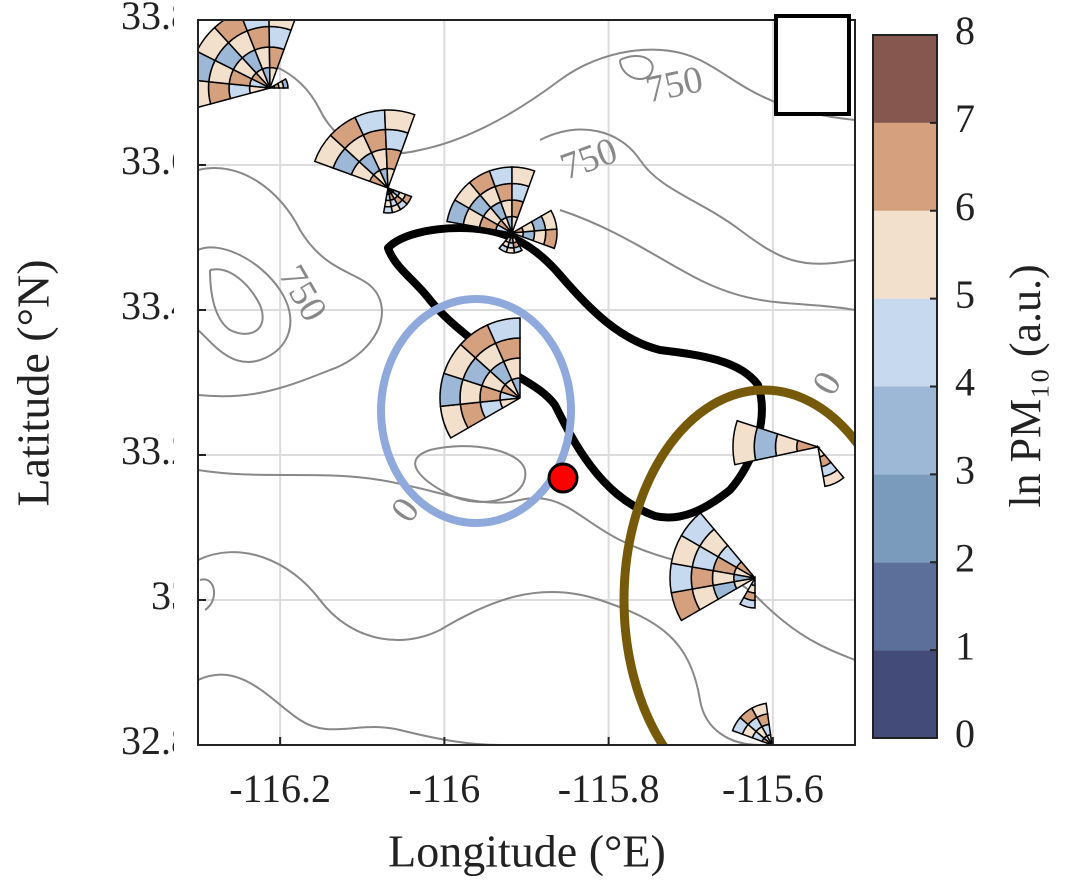  I want to click on y-tick-labels: 32.8 33 33.2 33.4 33.6 33.8, so click(156, 381).